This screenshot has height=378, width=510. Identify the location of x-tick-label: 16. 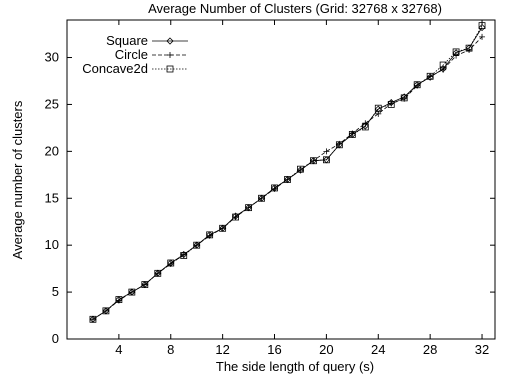
(274, 349).